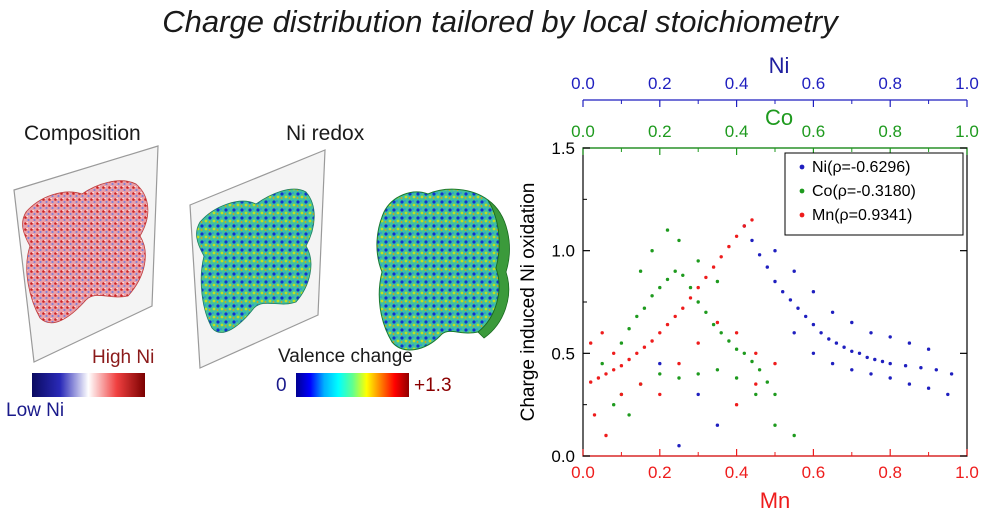  Describe the element at coordinates (563, 148) in the screenshot. I see `y-axis-tick-label: 1.5` at that location.